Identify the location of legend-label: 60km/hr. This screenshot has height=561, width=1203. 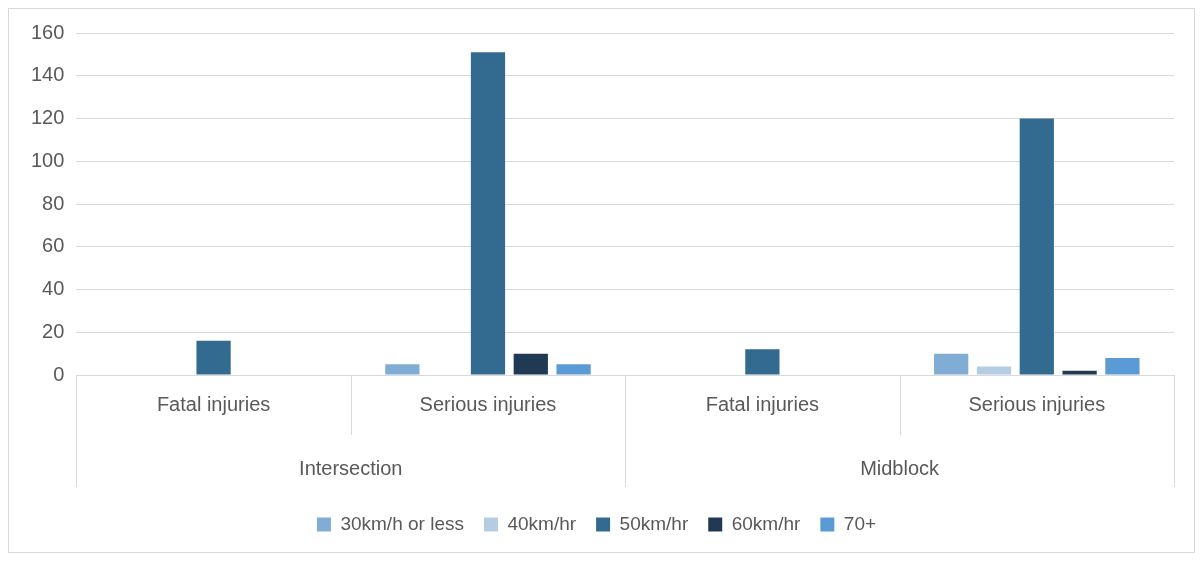
(766, 523).